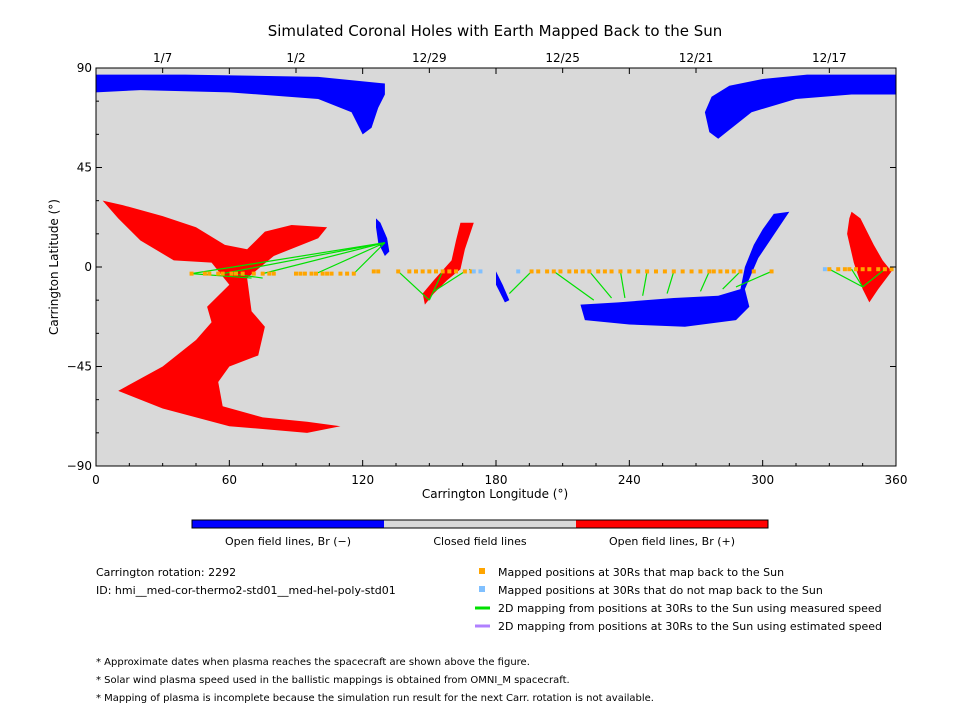 Image resolution: width=960 pixels, height=724 pixels. I want to click on y-tick-label: 0, so click(88, 267).